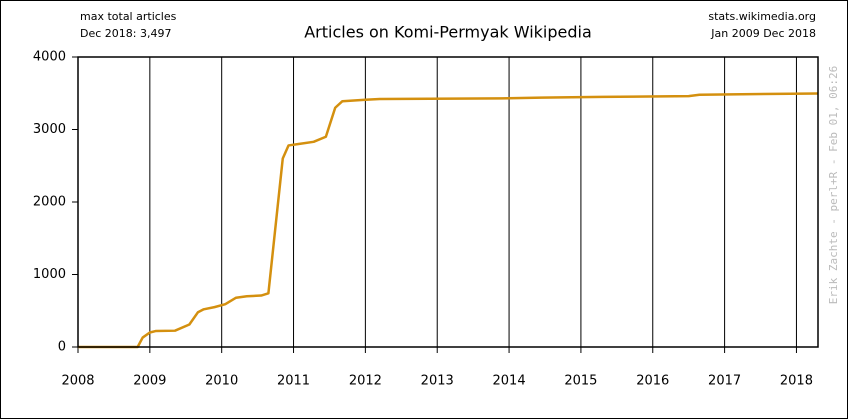 This screenshot has height=419, width=848. I want to click on y-tick-label: 2000, so click(49, 202).